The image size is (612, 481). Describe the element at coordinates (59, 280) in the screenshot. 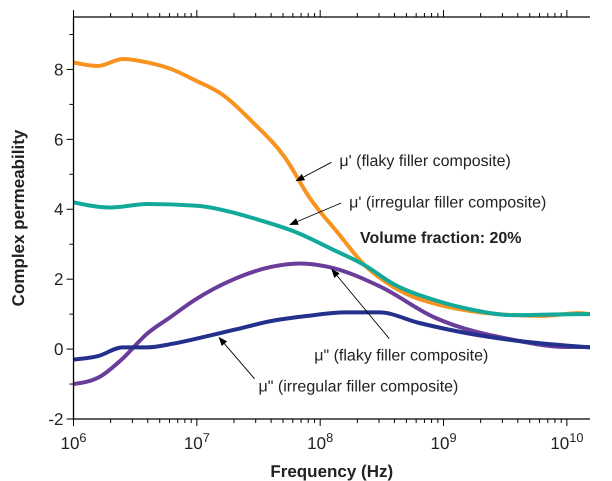

I see `y-tick-label: 2` at that location.